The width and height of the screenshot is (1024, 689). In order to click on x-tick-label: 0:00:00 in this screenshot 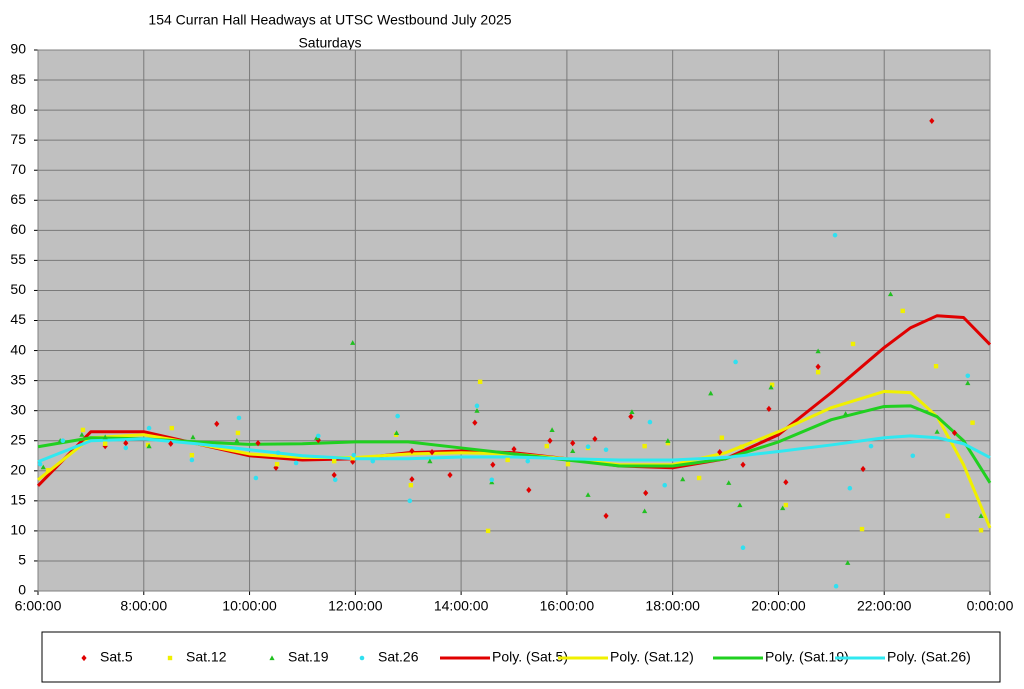, I will do `click(990, 606)`.